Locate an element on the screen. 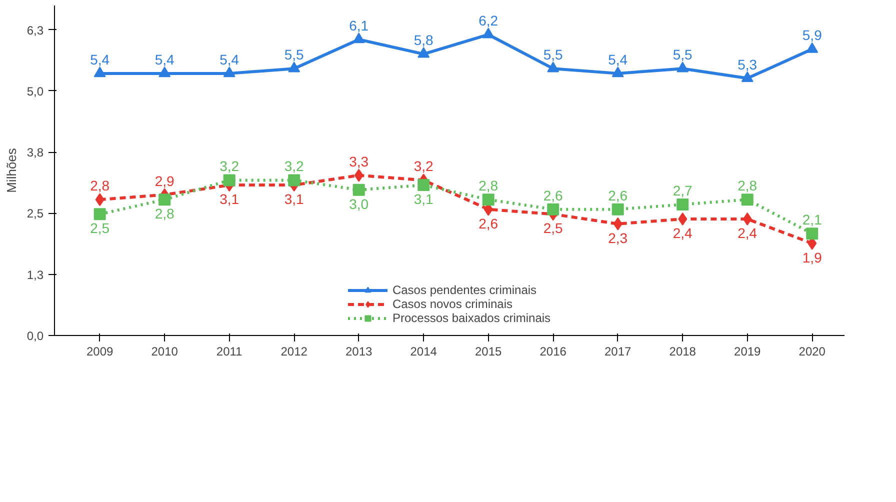  data-label: 2,9 is located at coordinates (164, 180).